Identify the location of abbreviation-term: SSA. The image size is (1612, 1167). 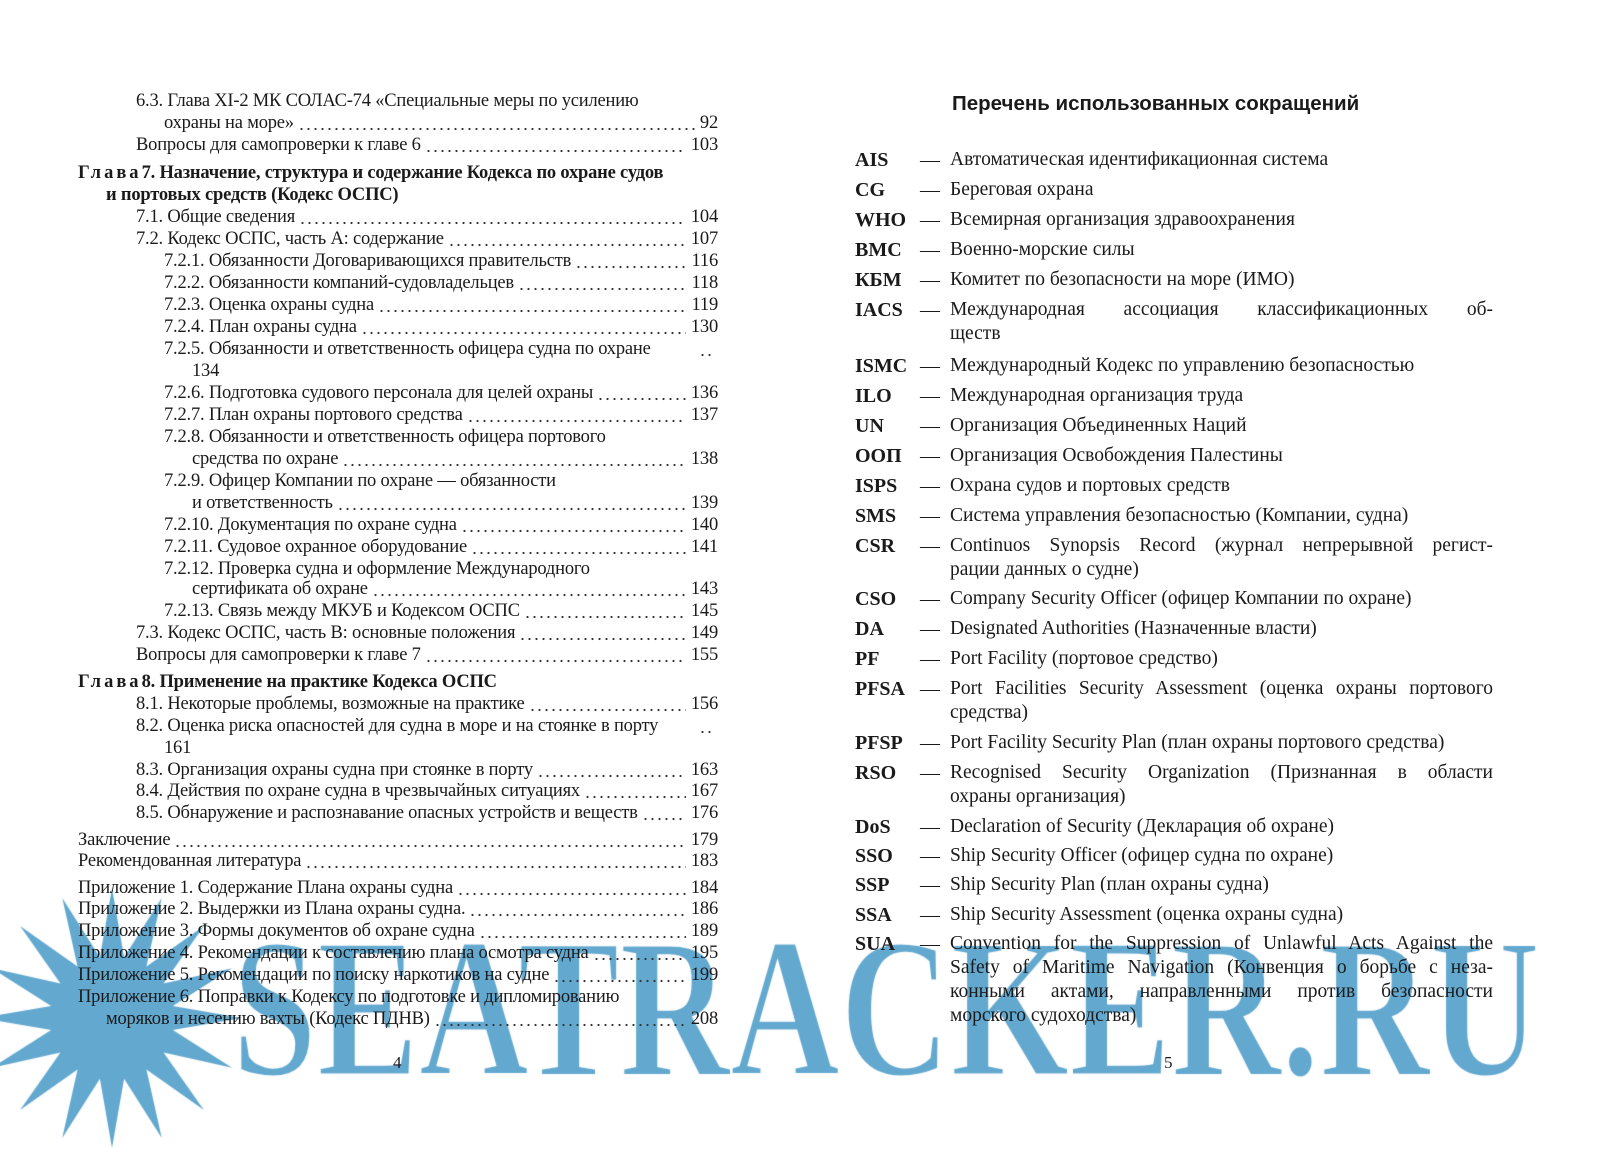
(873, 915).